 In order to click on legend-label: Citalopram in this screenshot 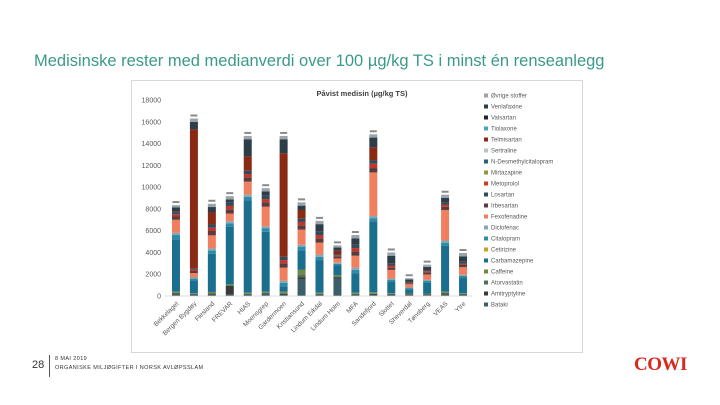, I will do `click(505, 240)`.